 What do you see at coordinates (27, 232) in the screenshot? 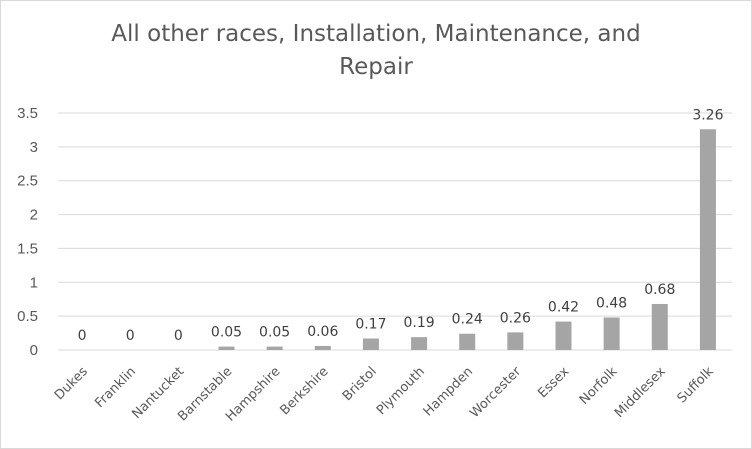
I see `y-axis-ticks: 0 0.5 1 1.5 2 2.5 3 3.5` at bounding box center [27, 232].